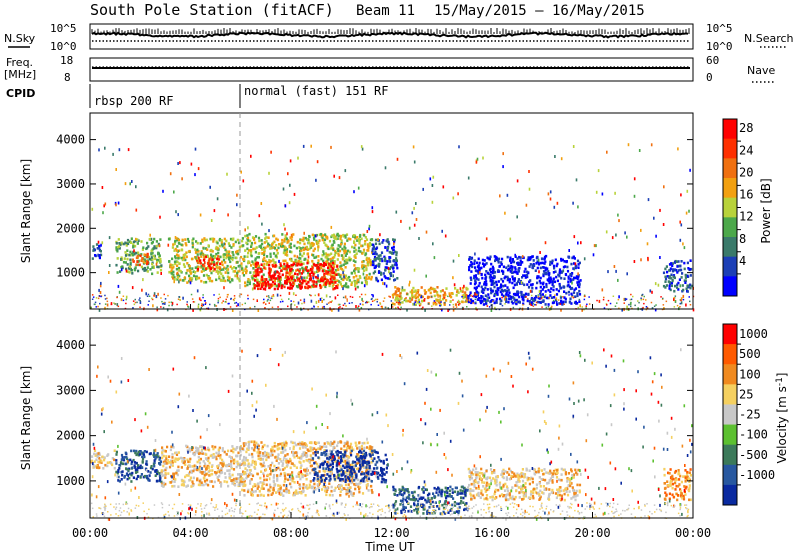 The height and width of the screenshot is (554, 800). Describe the element at coordinates (70, 140) in the screenshot. I see `y-tick-label: 4000` at that location.